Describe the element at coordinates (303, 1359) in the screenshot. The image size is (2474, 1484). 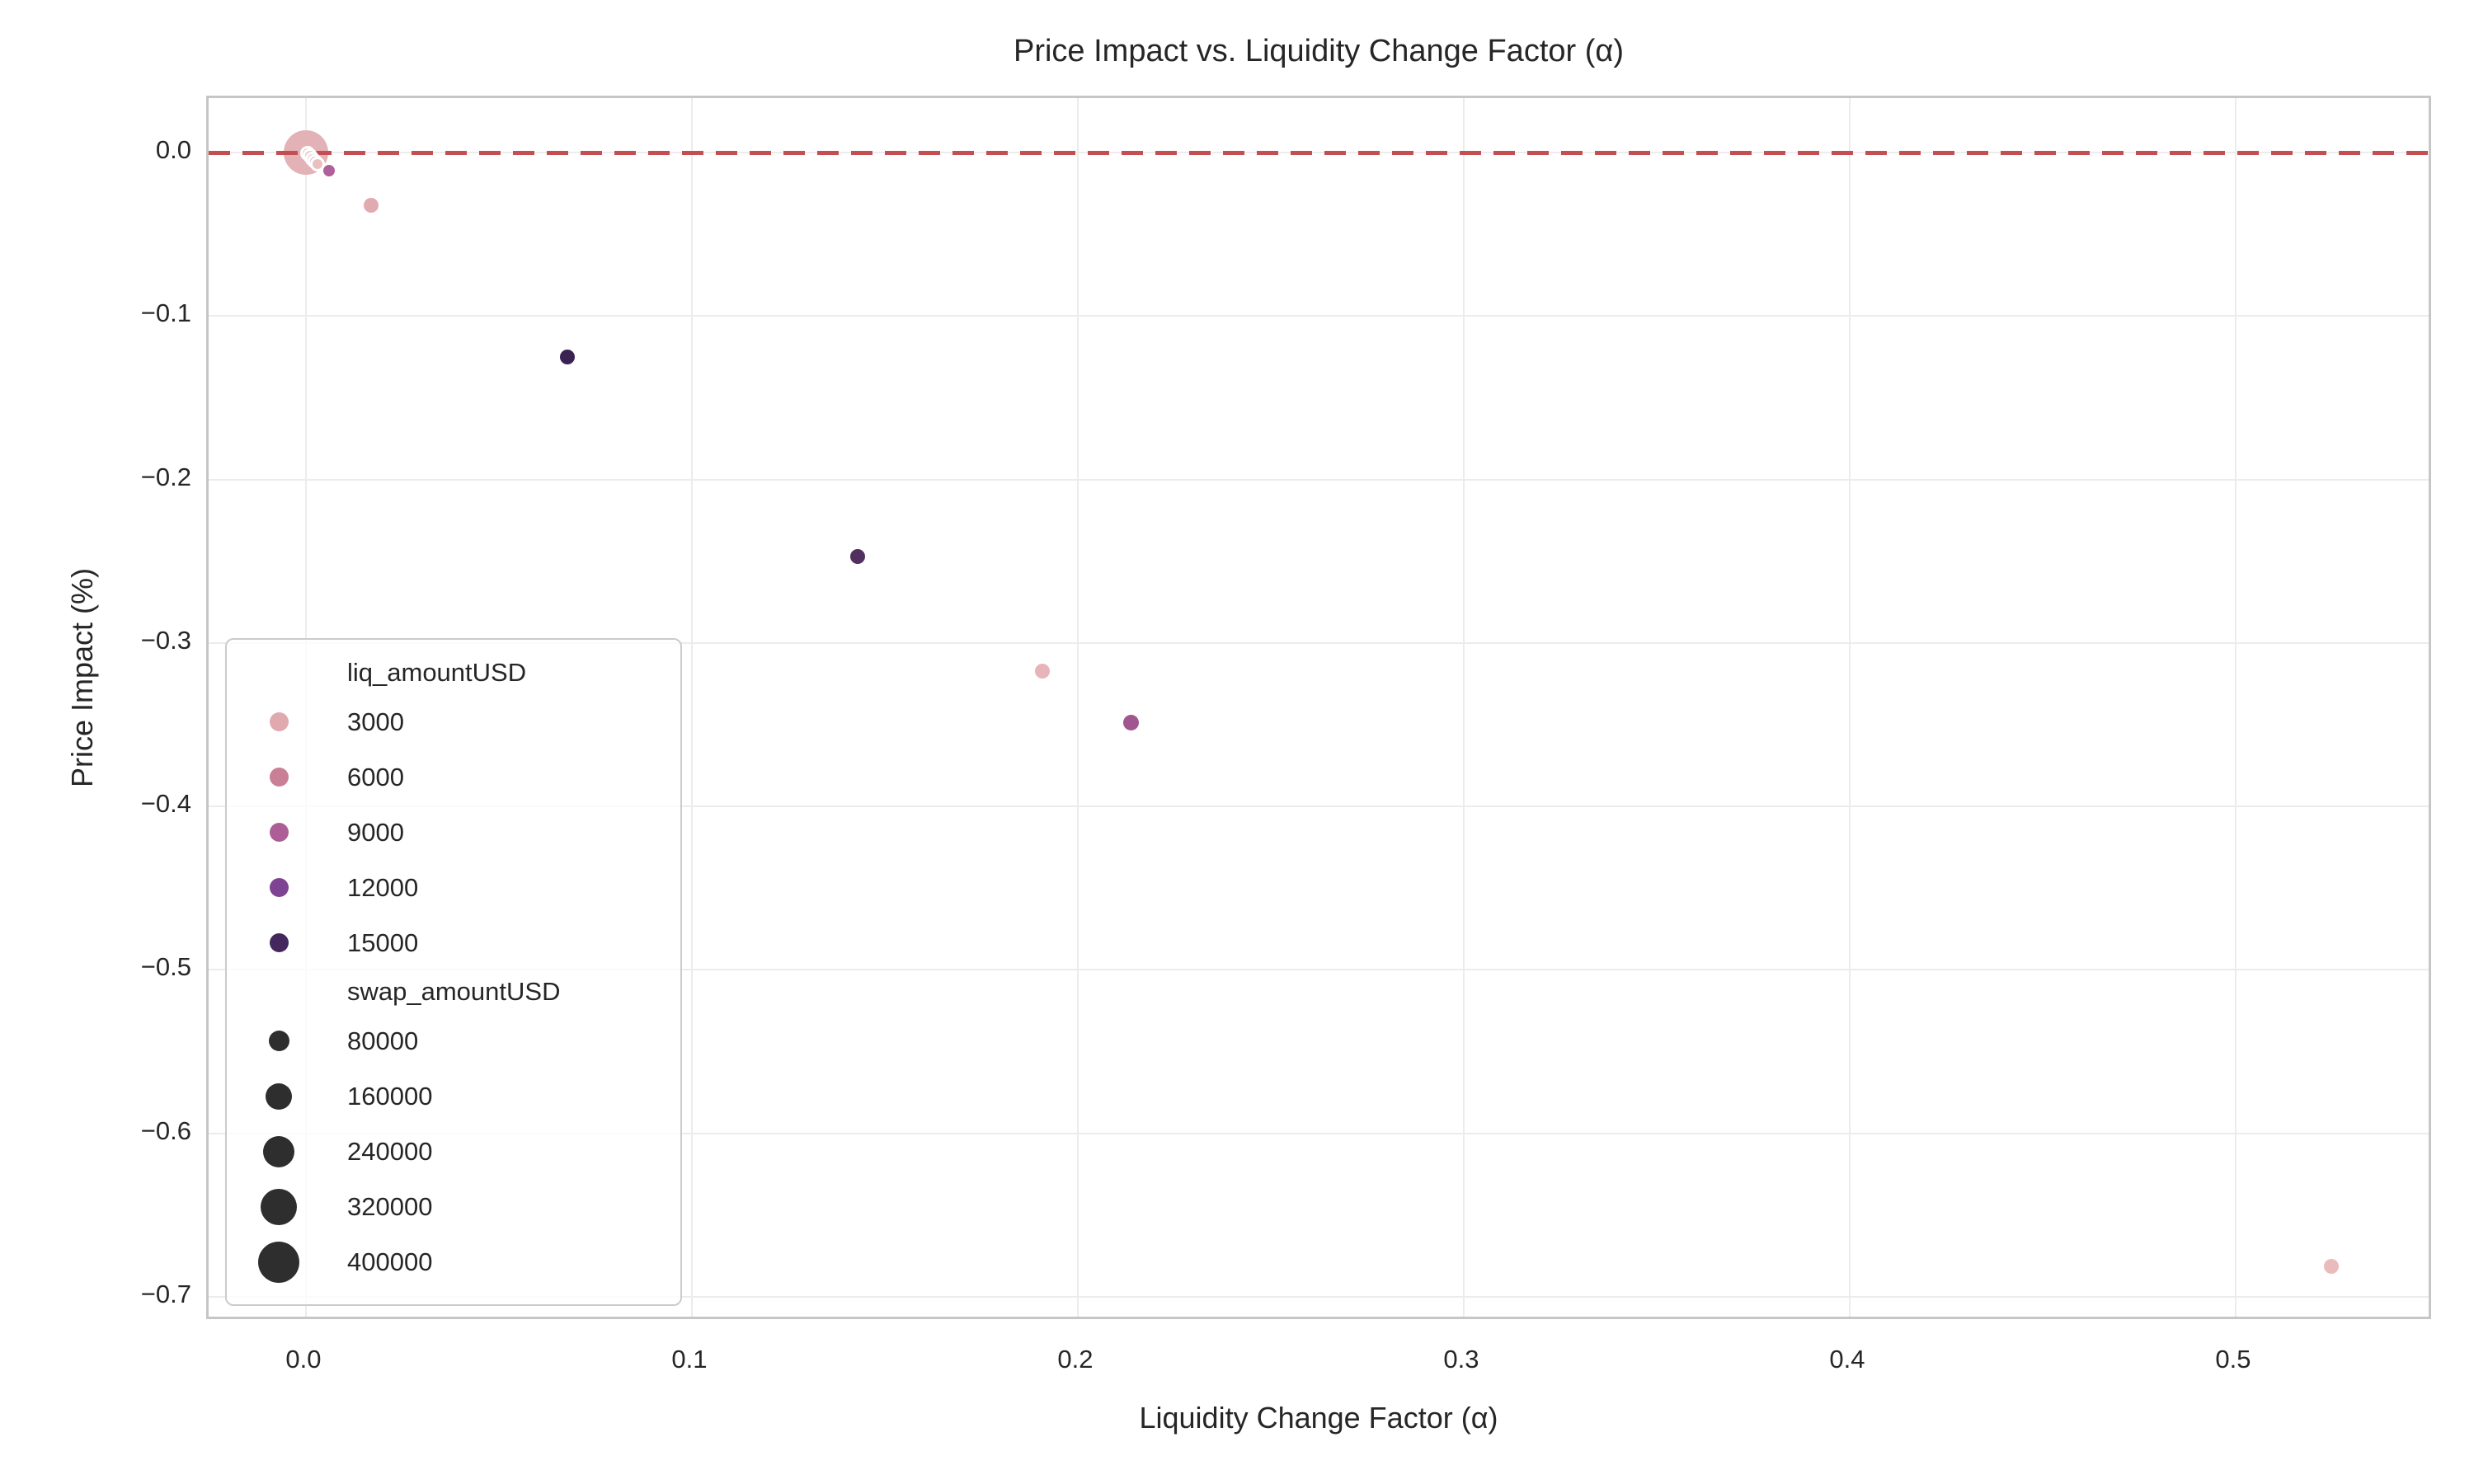
I see `x-tick-label: 0.0` at that location.